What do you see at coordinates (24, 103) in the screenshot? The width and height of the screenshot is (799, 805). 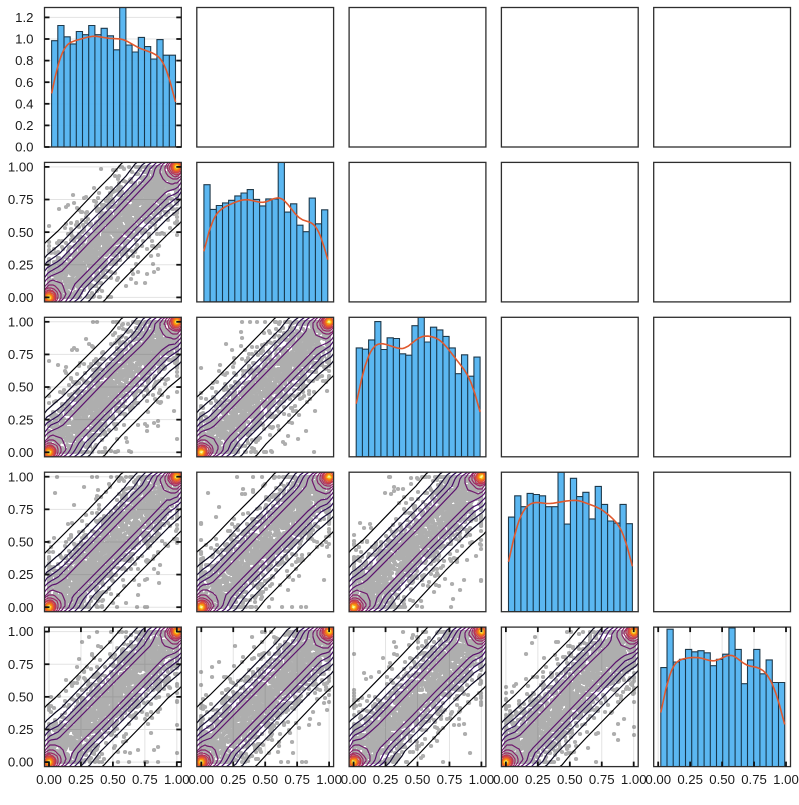 I see `svg-text: 0.4` at bounding box center [24, 103].